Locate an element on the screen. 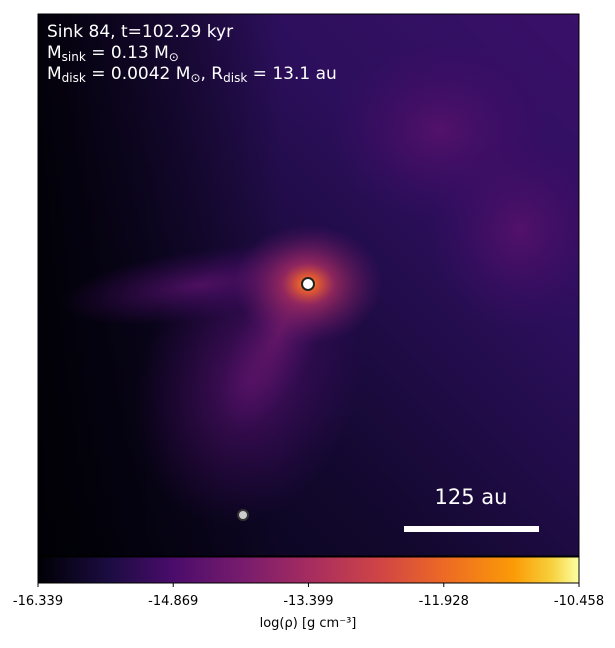 This screenshot has height=648, width=615. annotation-line: Mdisk = 0.0042 M⊙, Rdisk = 13.1 au is located at coordinates (192, 74).